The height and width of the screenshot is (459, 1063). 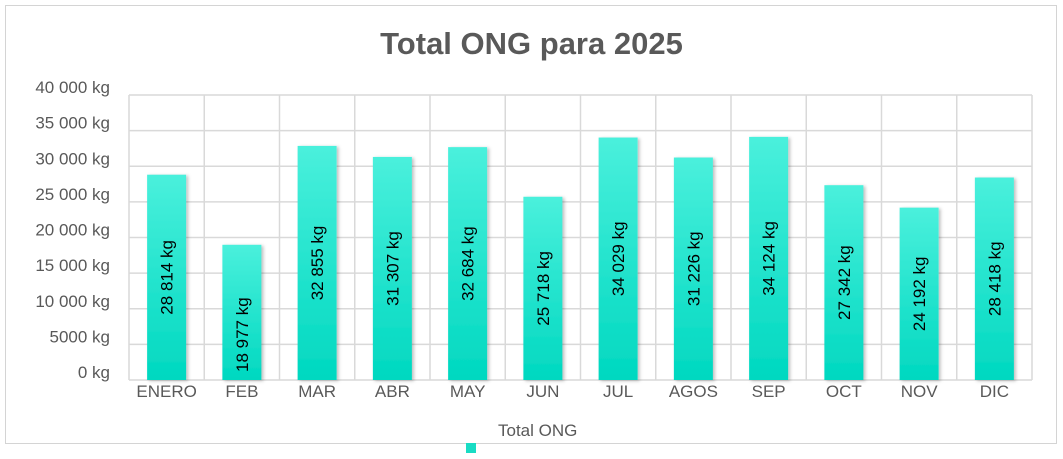 What do you see at coordinates (241, 391) in the screenshot?
I see `x-tick-label: FEB` at bounding box center [241, 391].